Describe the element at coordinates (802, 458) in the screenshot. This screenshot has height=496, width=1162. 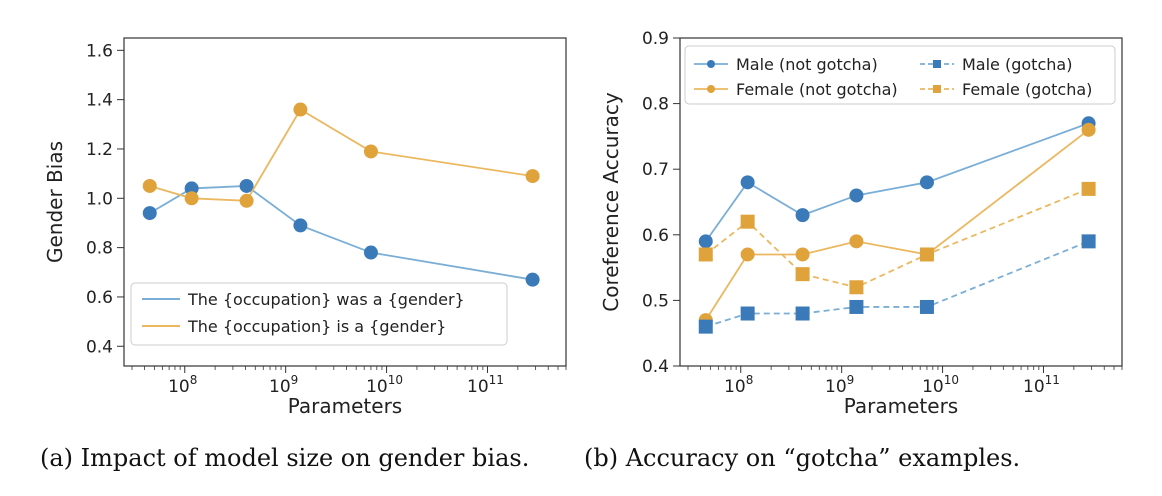
I see `caption-b: (b) Accuracy on “gotcha” examples.` at that location.